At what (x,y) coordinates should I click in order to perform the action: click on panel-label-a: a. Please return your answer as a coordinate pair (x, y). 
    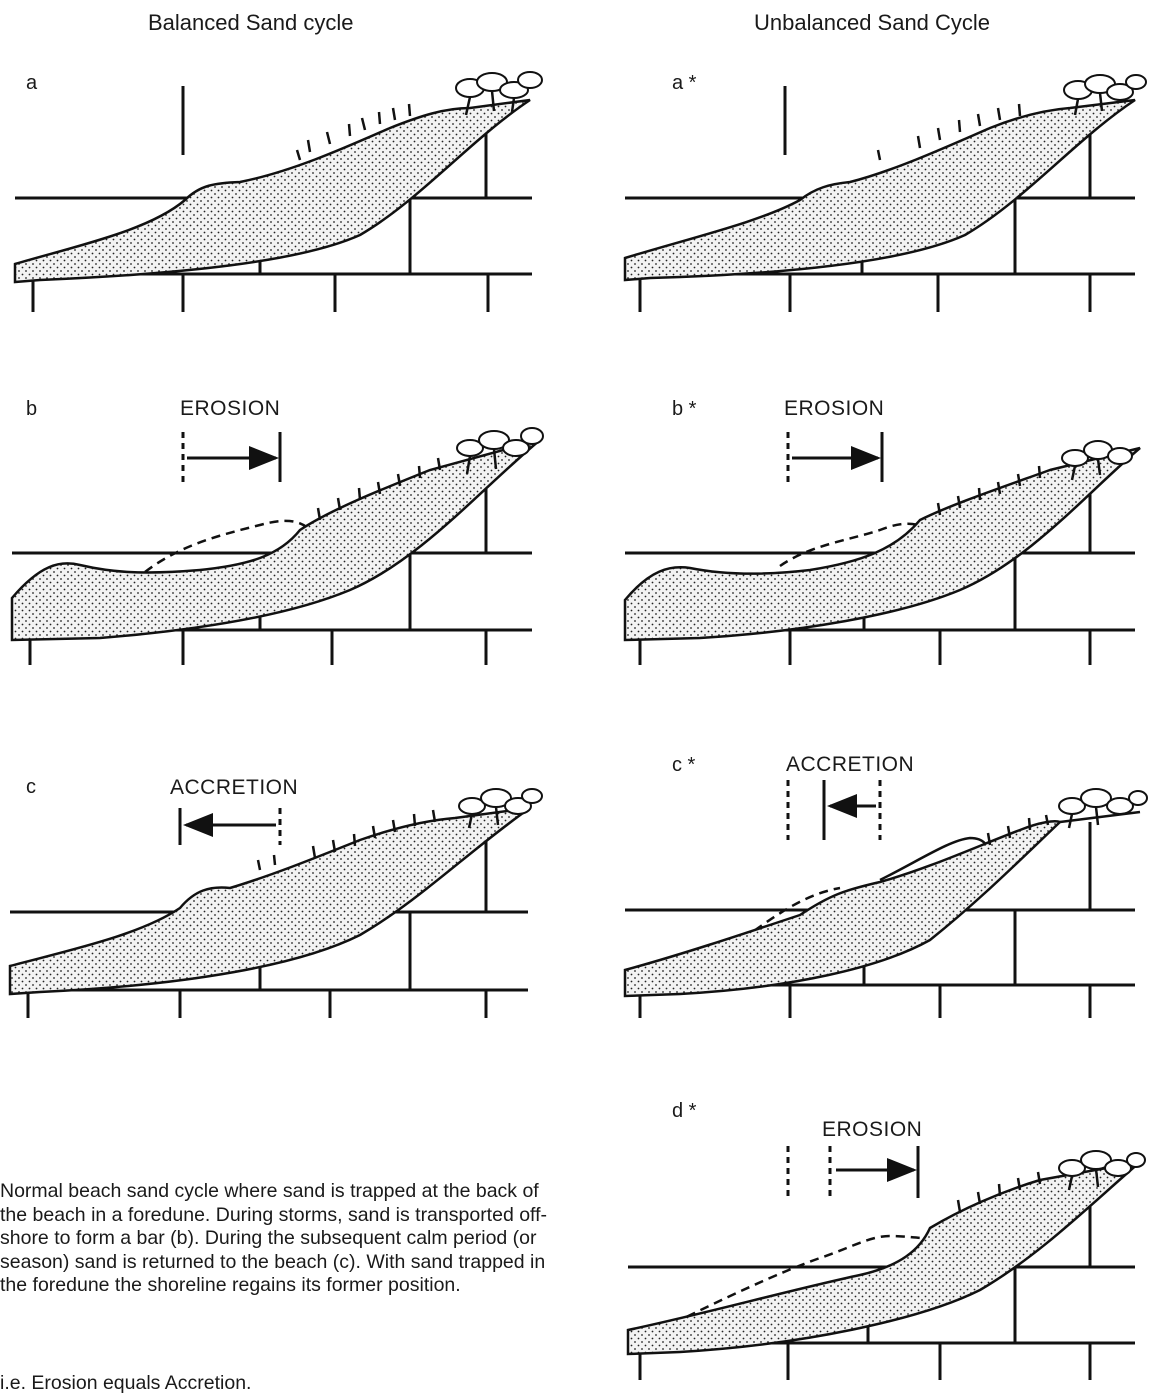
    Looking at the image, I should click on (32, 83).